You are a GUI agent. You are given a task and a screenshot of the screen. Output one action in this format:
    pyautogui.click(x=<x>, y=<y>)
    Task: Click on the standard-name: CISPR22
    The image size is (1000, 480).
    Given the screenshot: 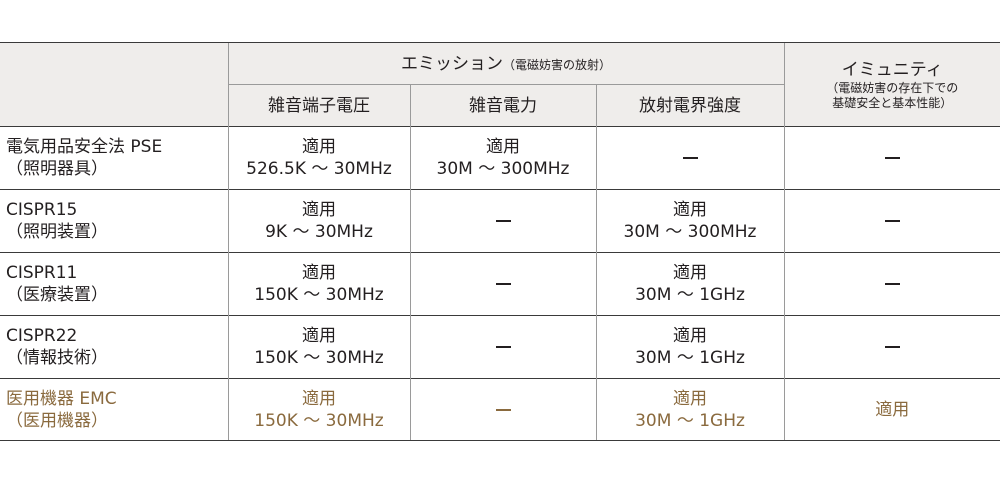 What is the action you would take?
    pyautogui.click(x=42, y=336)
    